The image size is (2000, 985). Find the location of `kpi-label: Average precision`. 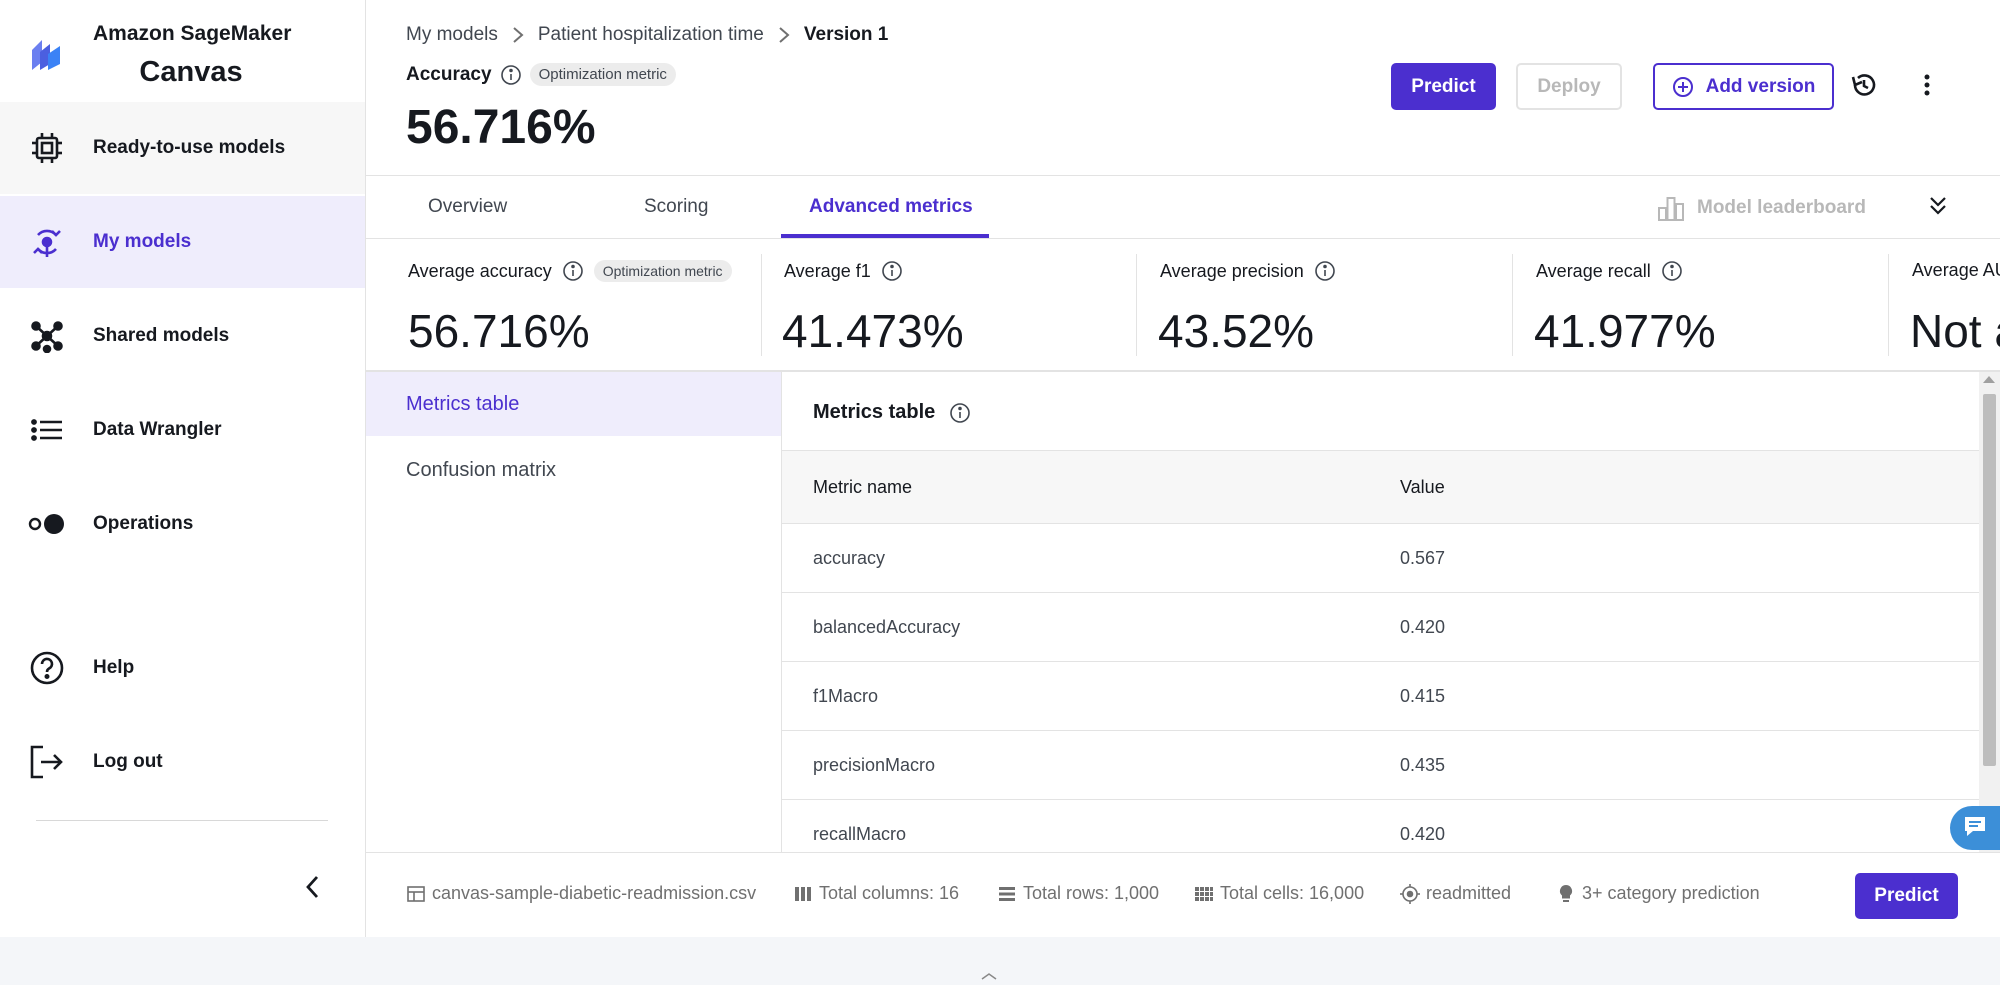

kpi-label: Average precision is located at coordinates (1232, 270).